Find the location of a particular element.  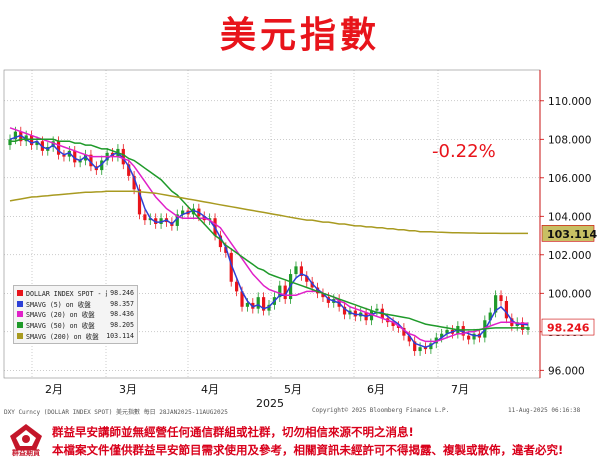

series-line is located at coordinates (268, 212).